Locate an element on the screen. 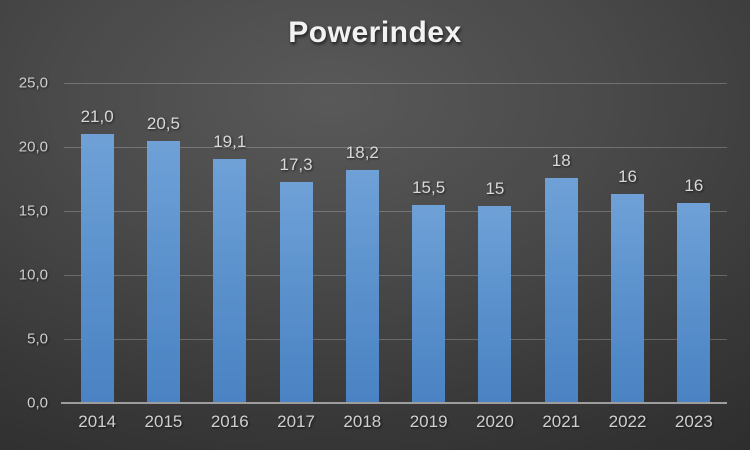 The width and height of the screenshot is (750, 450). bar-2015 is located at coordinates (163, 271).